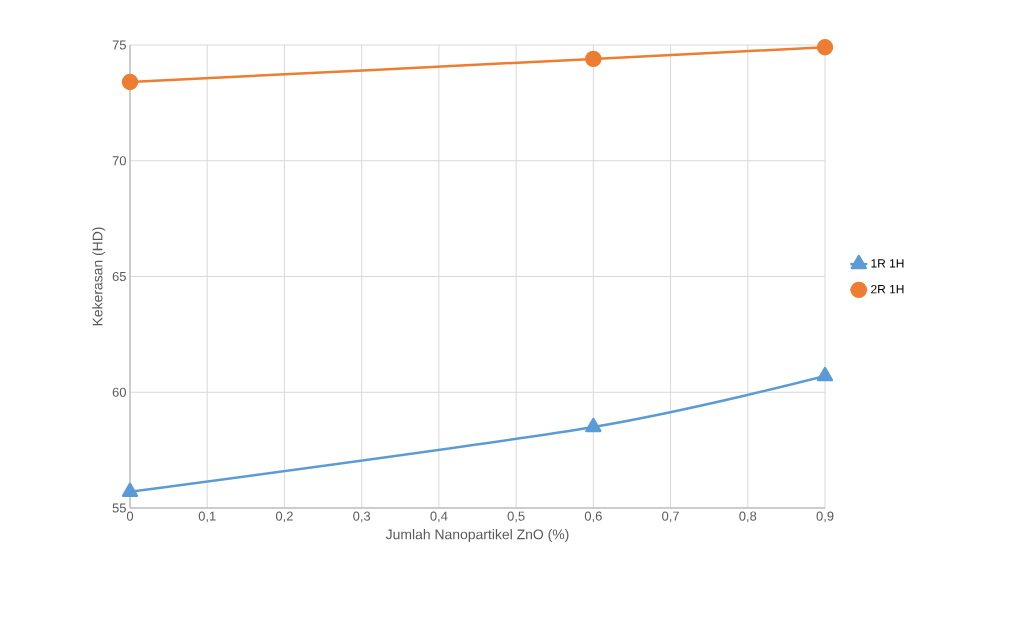  Describe the element at coordinates (119, 508) in the screenshot. I see `y-tick-label: 55` at that location.